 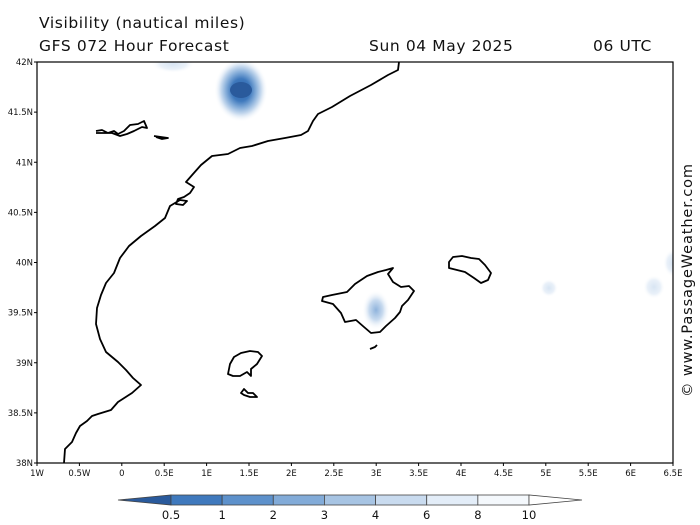 I want to click on lon-label: 0, so click(x=121, y=474).